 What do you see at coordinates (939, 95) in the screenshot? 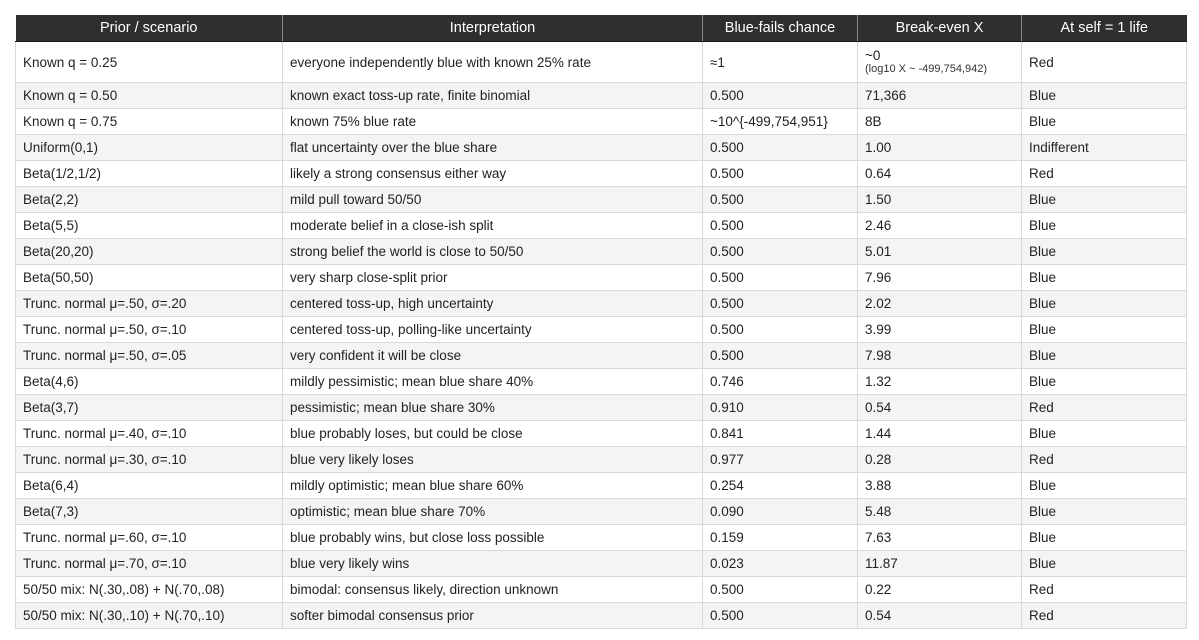
I see `cell-break-even: 71,366` at bounding box center [939, 95].